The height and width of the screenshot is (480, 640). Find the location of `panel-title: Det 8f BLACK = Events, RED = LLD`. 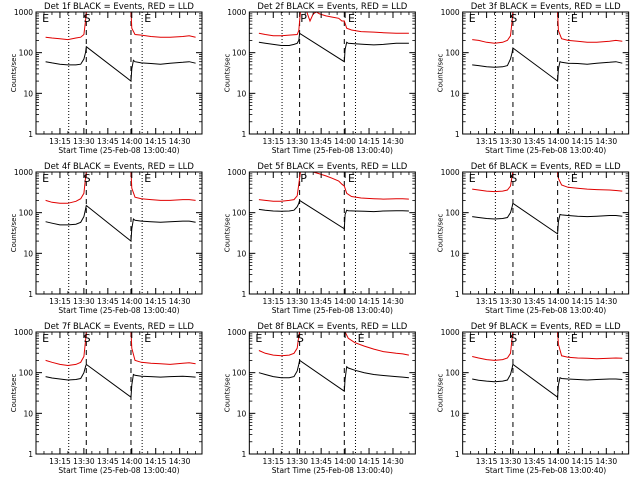

panel-title: Det 8f BLACK = Events, RED = LLD is located at coordinates (332, 327).